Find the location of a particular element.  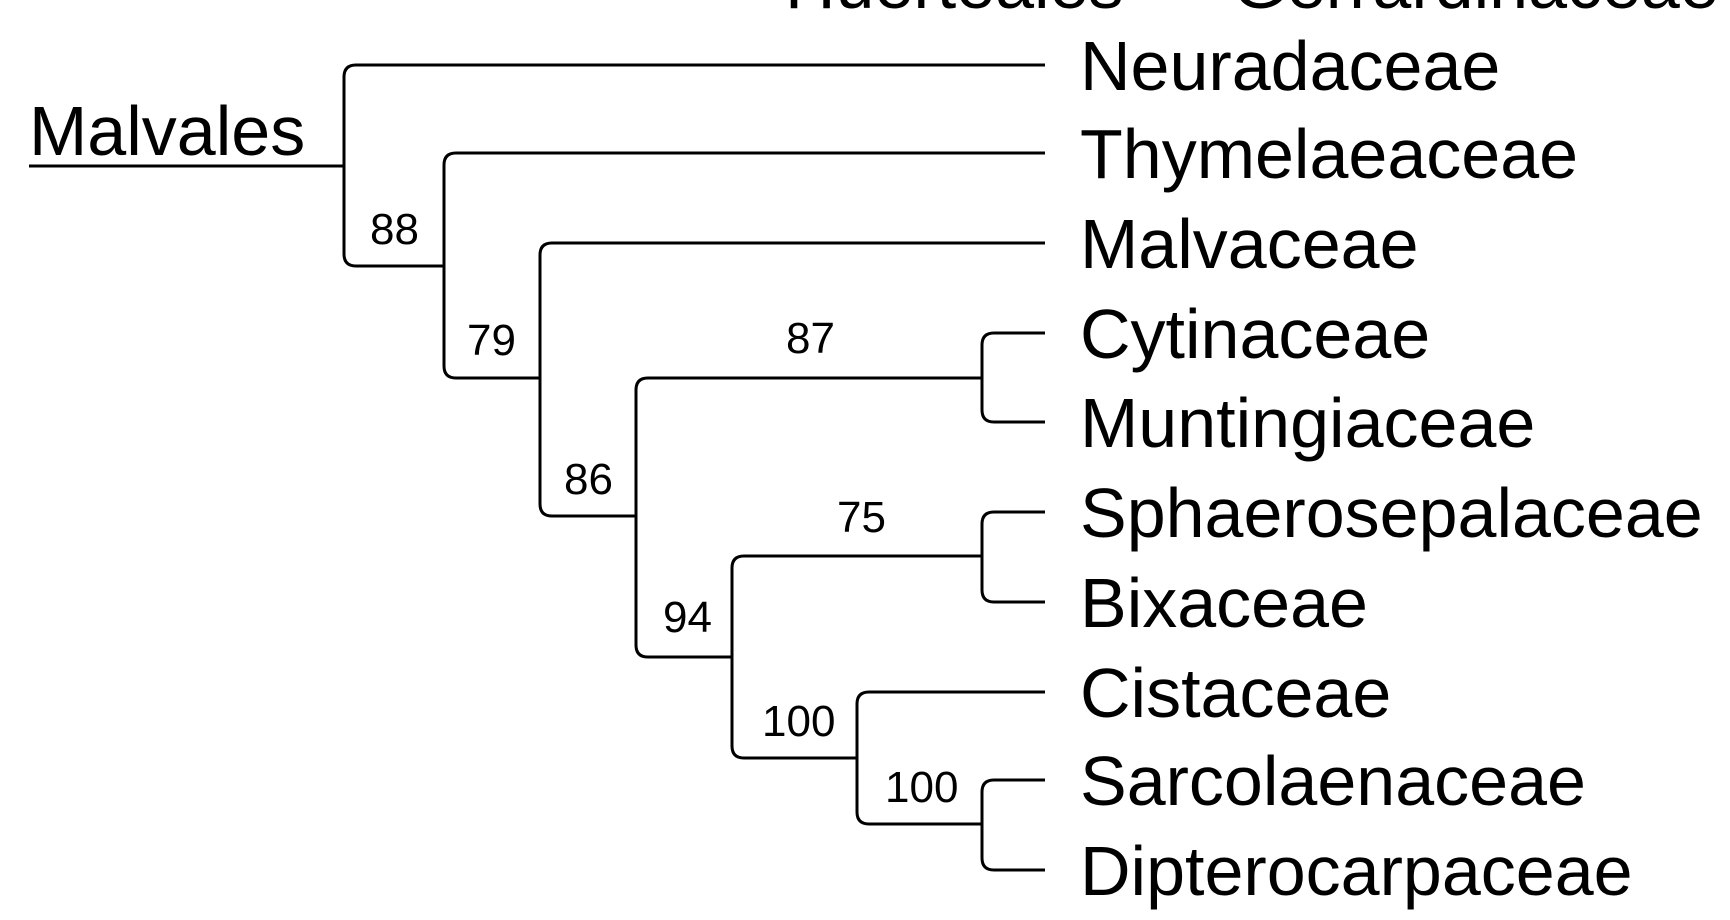

order-label: Malvales is located at coordinates (167, 131).